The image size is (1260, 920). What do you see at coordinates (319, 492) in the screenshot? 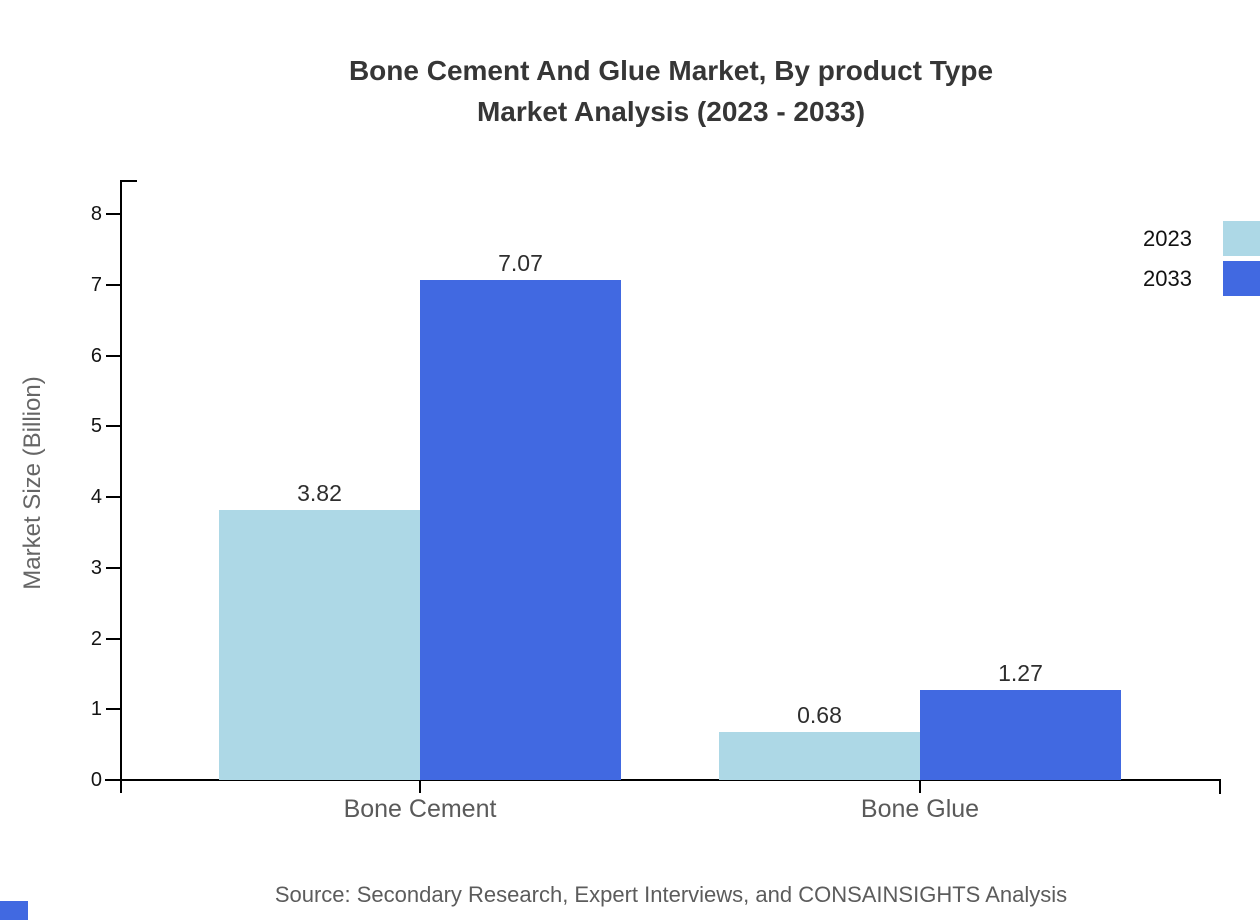
I see `bar-value-label: 3.82` at bounding box center [319, 492].